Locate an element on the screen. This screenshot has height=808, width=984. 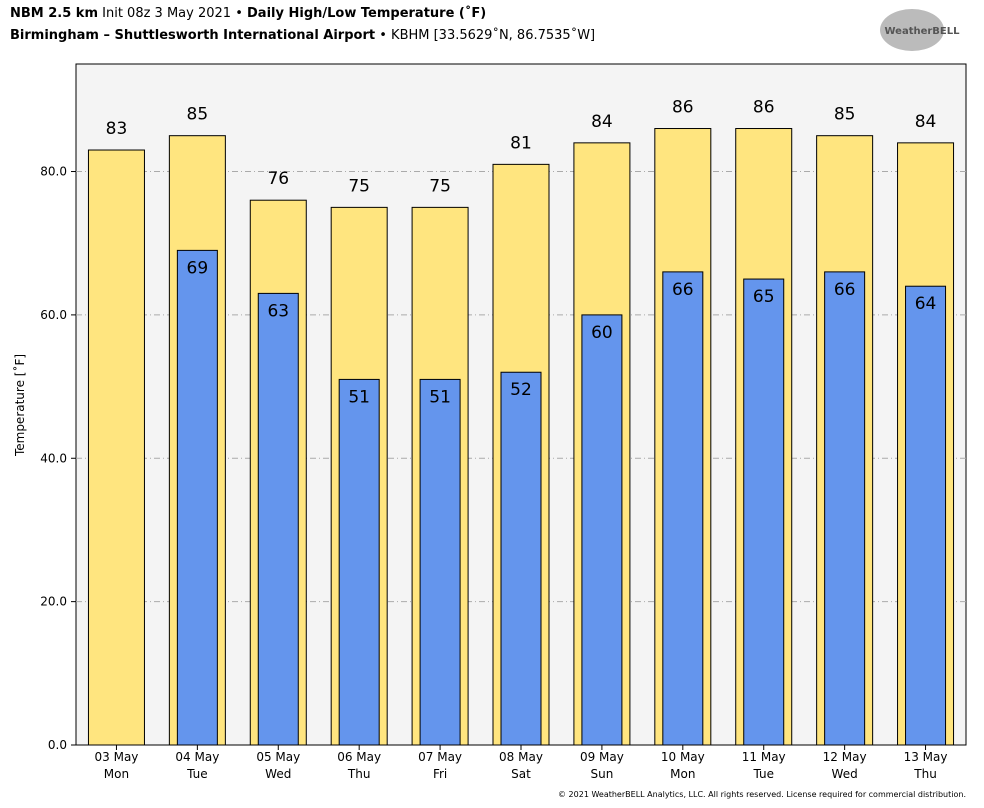
x-tick-label: 07 May is located at coordinates (440, 757).